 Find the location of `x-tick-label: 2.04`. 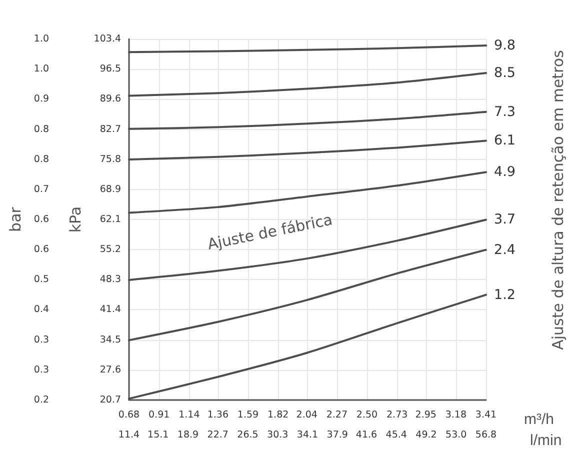

x-tick-label: 2.04 is located at coordinates (307, 415).